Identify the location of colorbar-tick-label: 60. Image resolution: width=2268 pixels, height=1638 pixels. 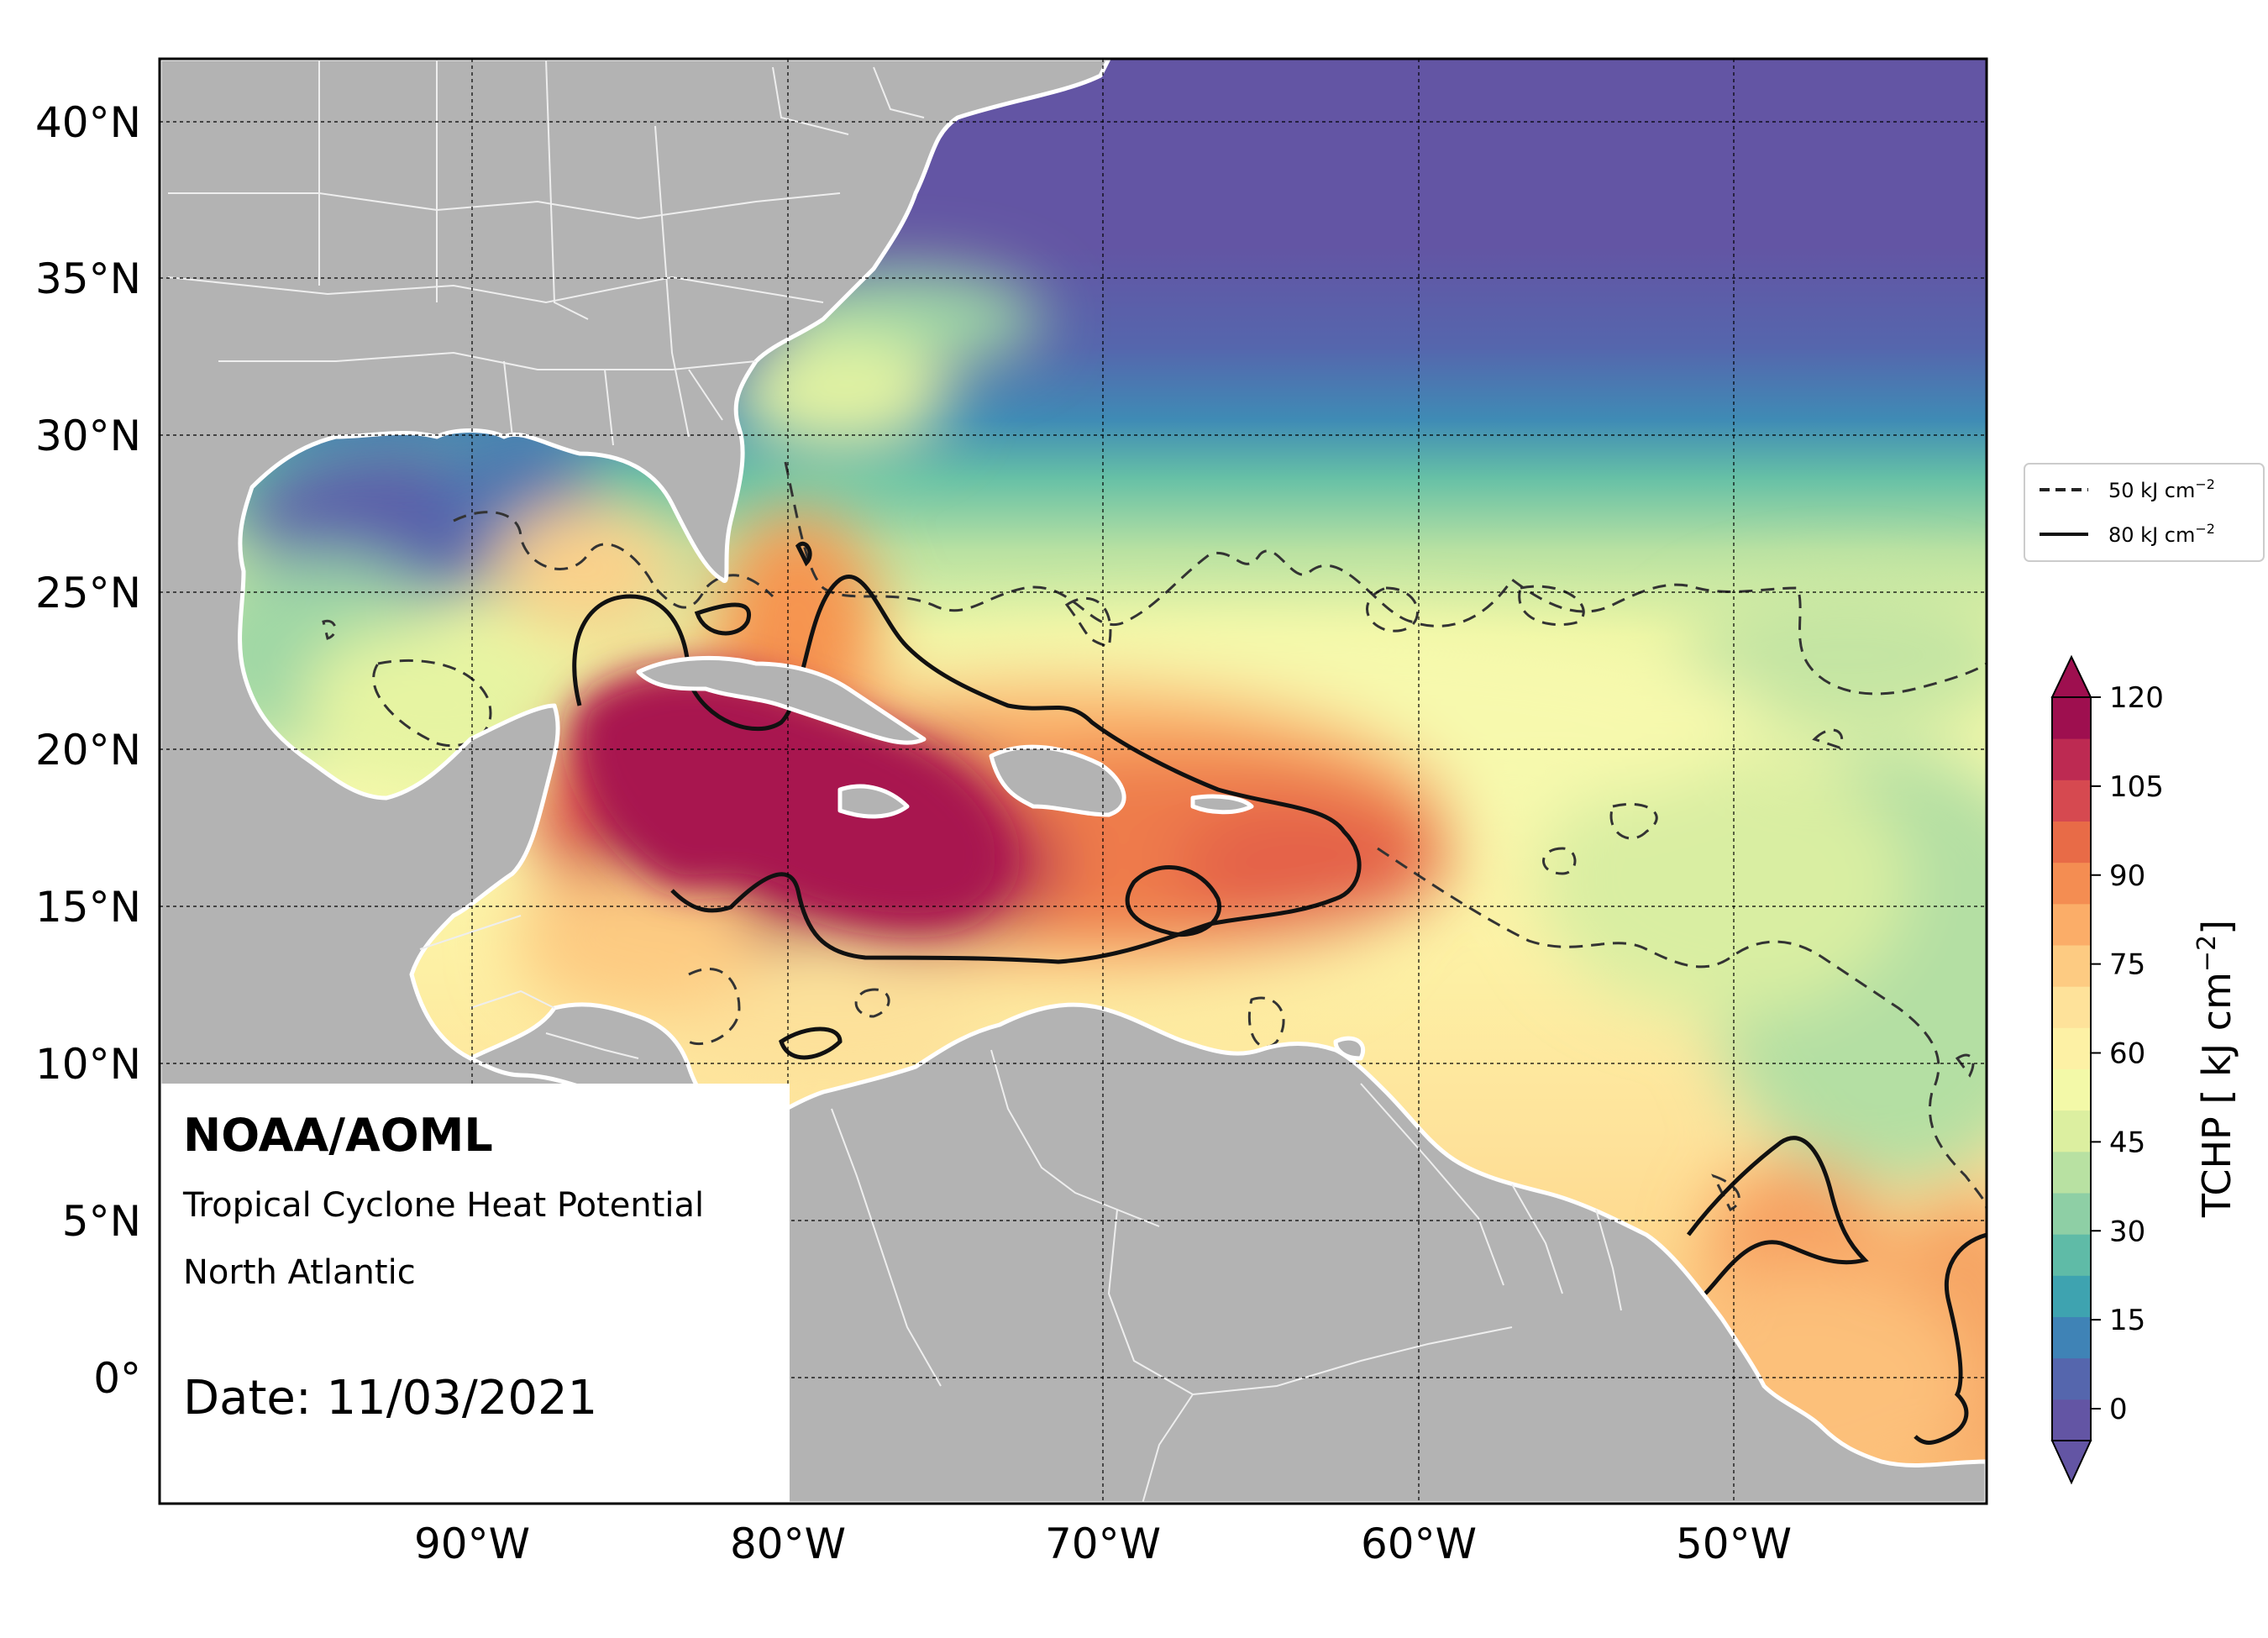
(2127, 1054).